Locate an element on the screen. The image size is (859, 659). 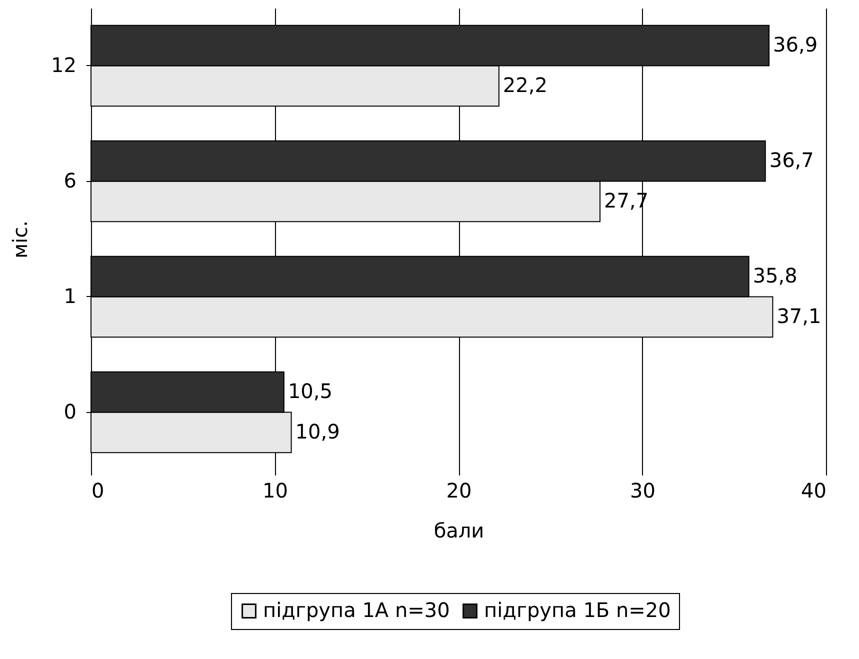
y-tick-label: 6 is located at coordinates (70, 180).